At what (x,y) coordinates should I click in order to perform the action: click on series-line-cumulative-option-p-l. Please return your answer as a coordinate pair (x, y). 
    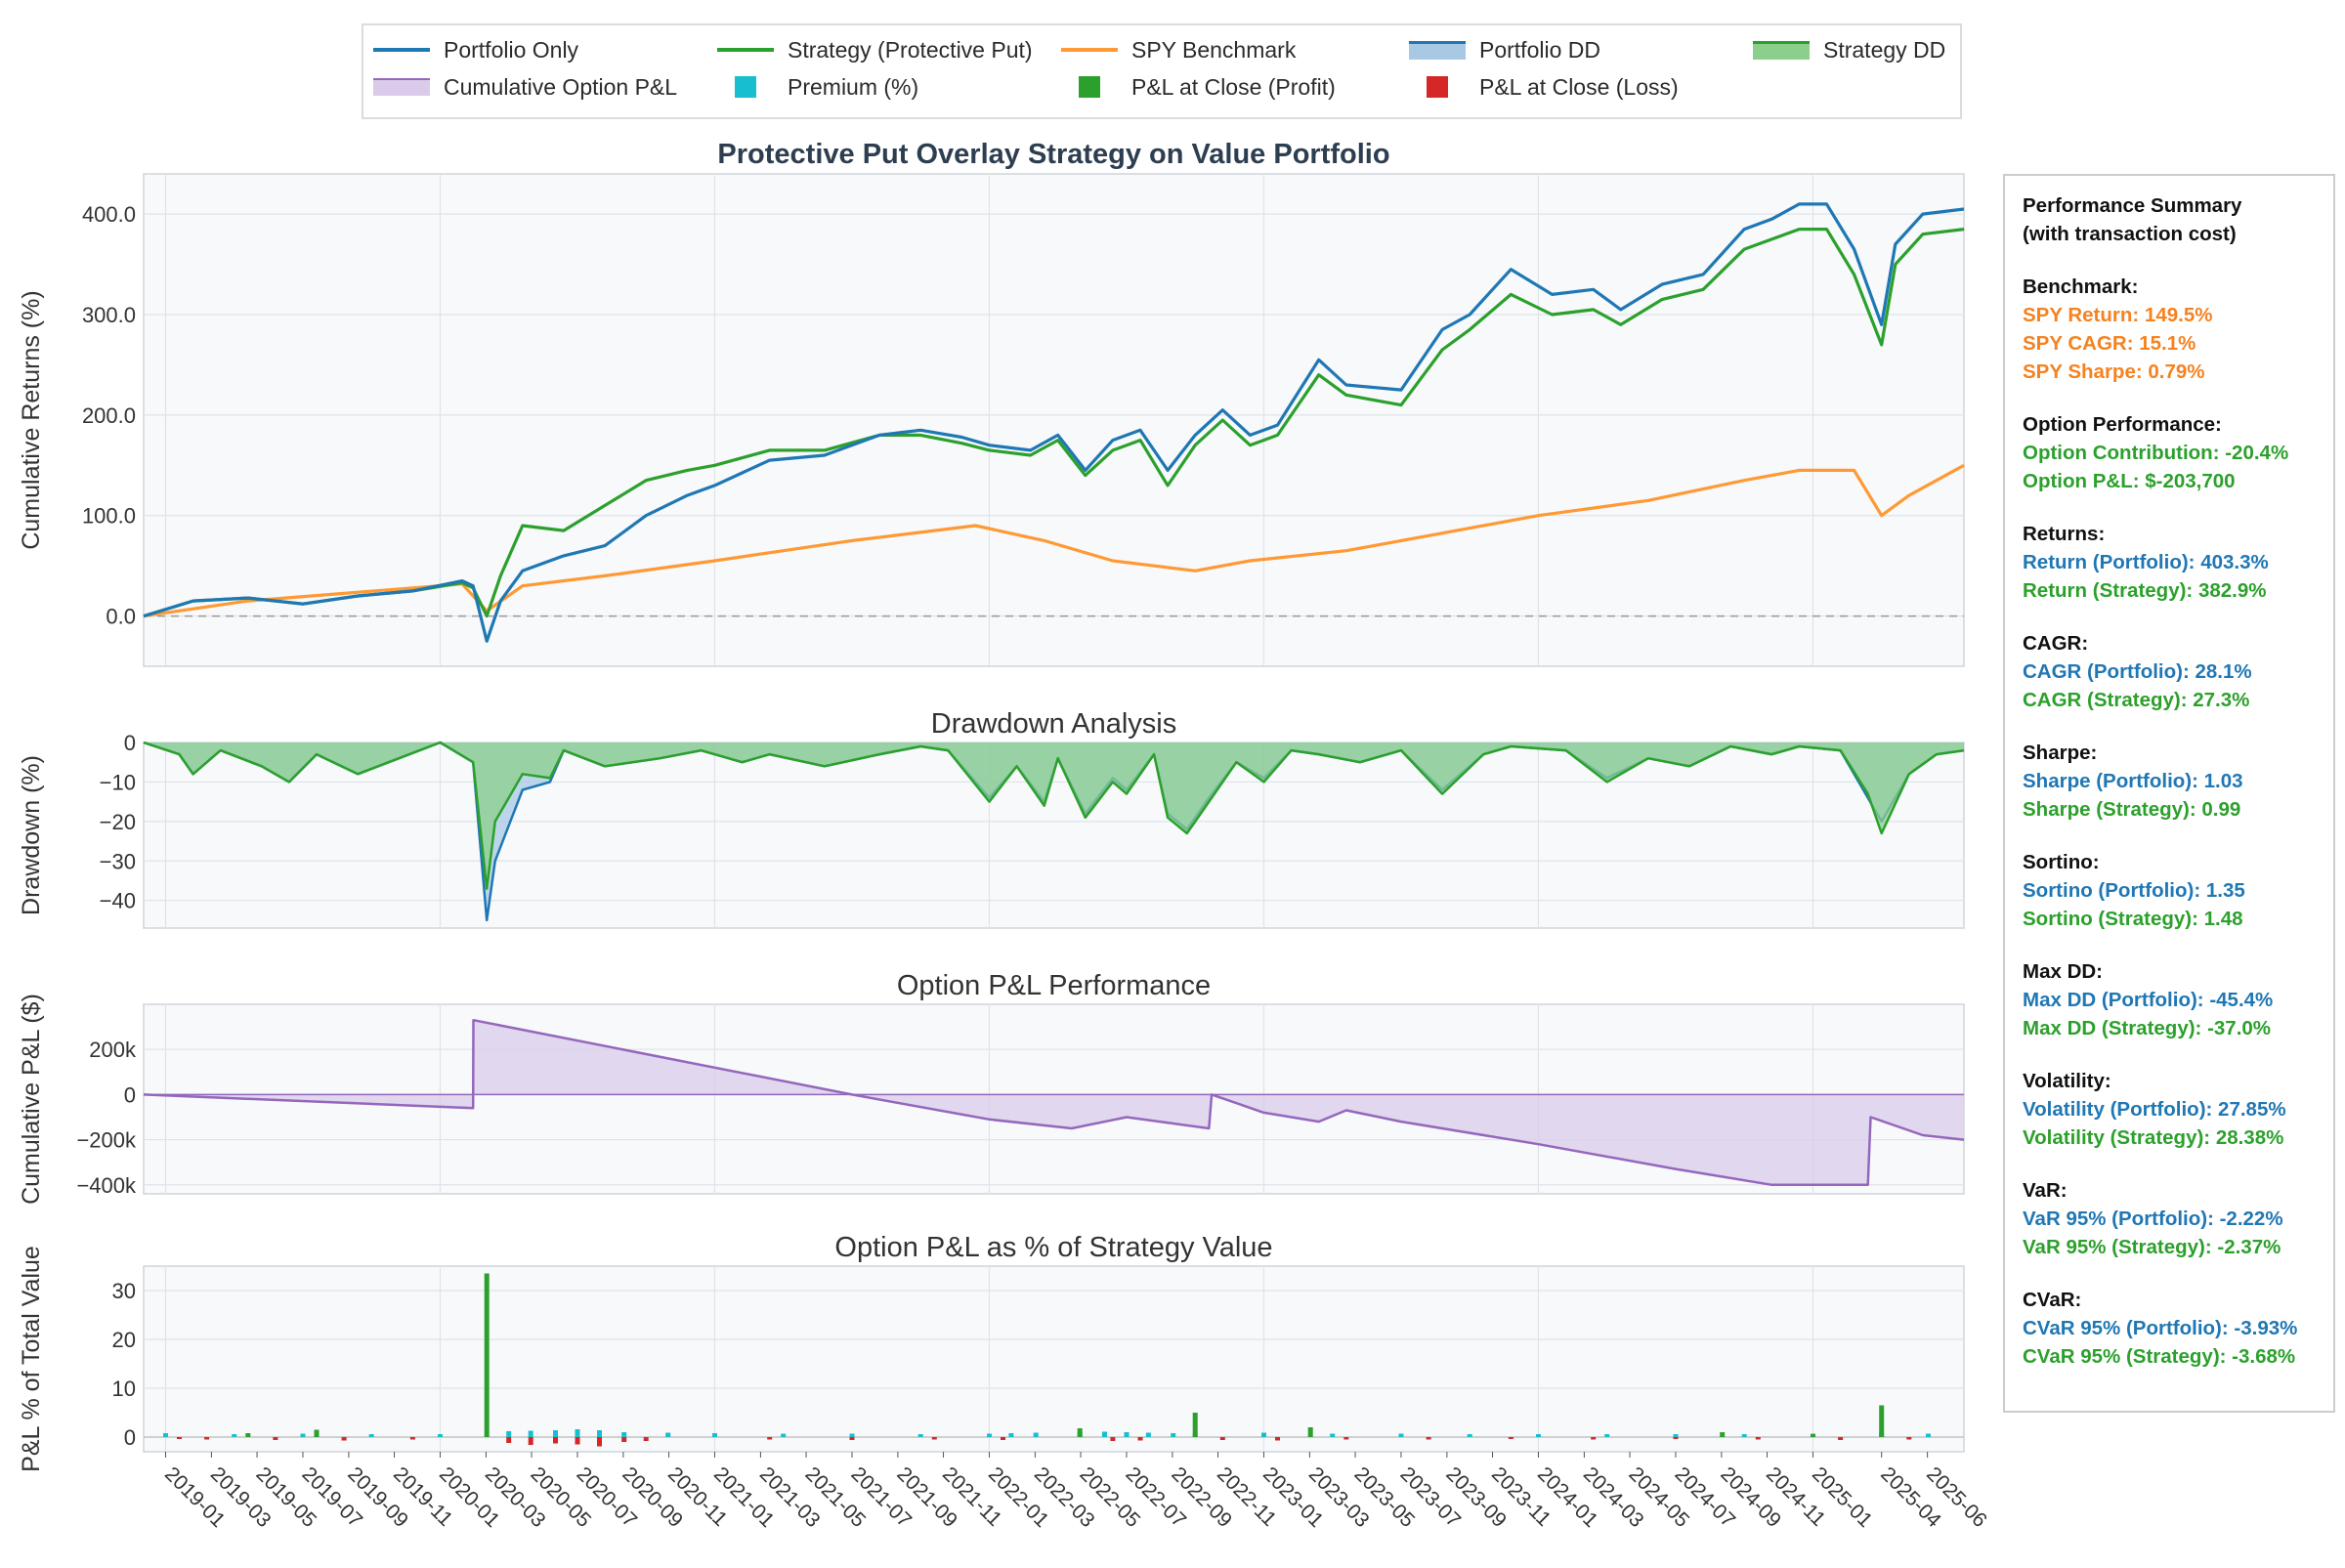
    Looking at the image, I should click on (1054, 1102).